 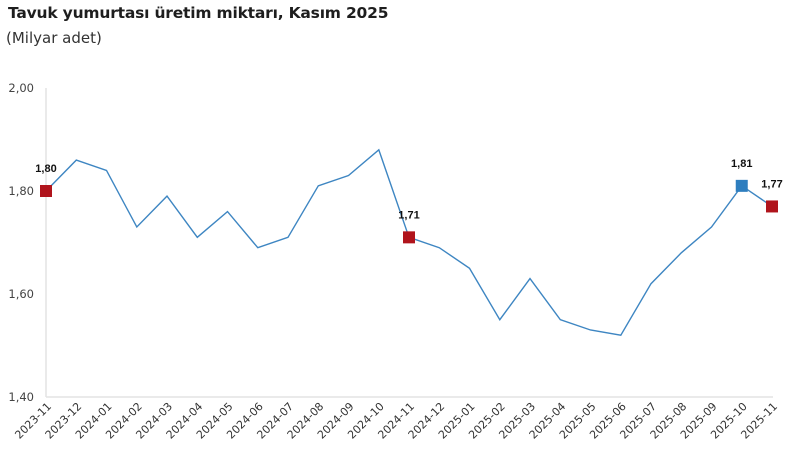 I want to click on y-tick-label: 1,60, so click(x=21, y=294).